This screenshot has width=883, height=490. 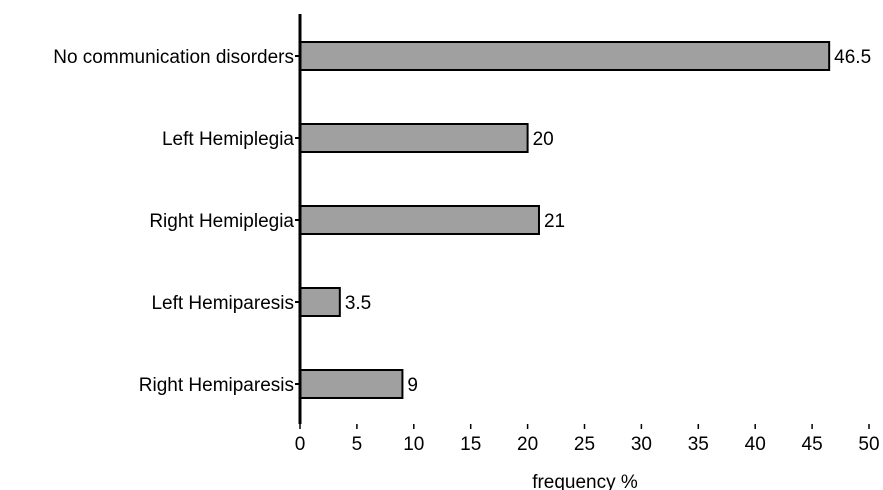 What do you see at coordinates (641, 444) in the screenshot?
I see `x-tick-label: 30` at bounding box center [641, 444].